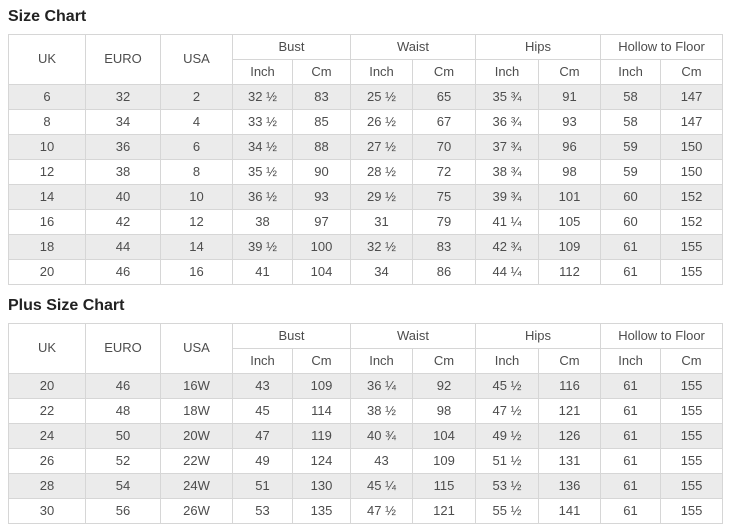  I want to click on table-cell: 36 ¾, so click(507, 122).